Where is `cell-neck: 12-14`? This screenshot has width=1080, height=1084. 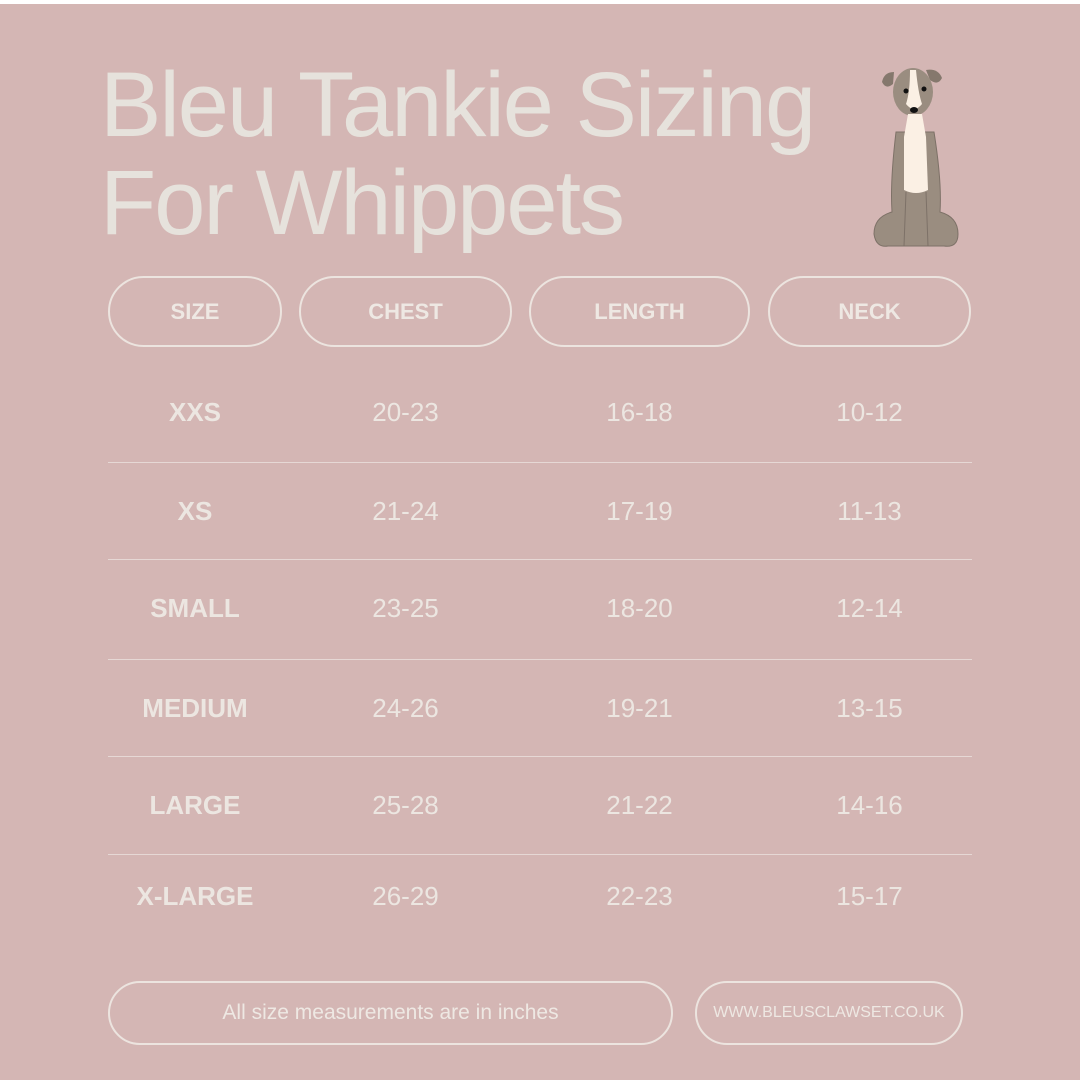
cell-neck: 12-14 is located at coordinates (869, 608).